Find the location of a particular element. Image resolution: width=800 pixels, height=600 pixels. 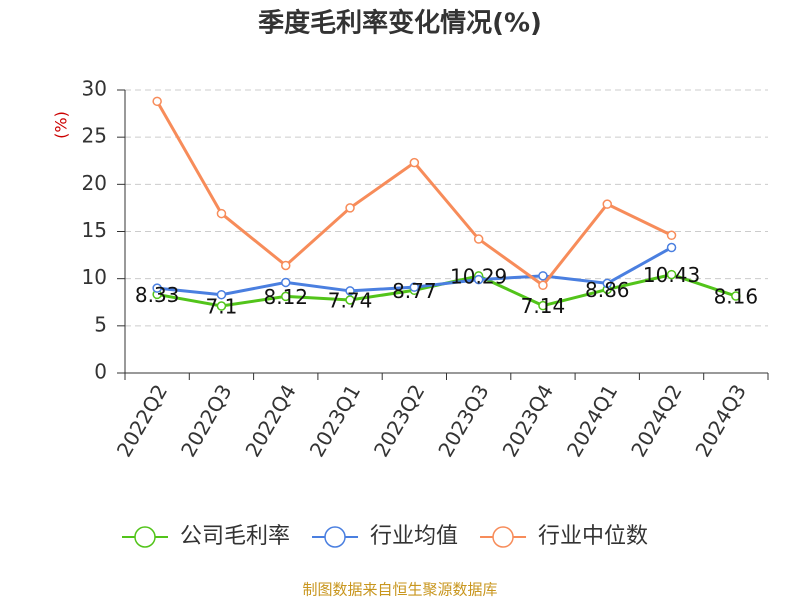

legend: 公司毛利率 行业均值 行业中位数 is located at coordinates (385, 536).